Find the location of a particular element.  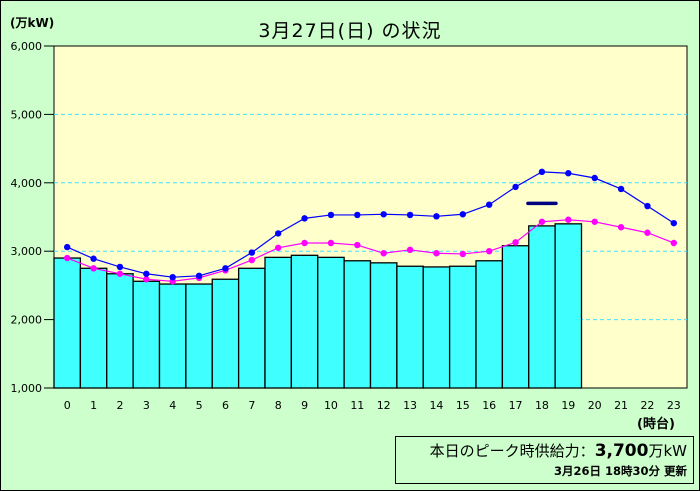

y-tick-label: 5,000 is located at coordinates (27, 114).